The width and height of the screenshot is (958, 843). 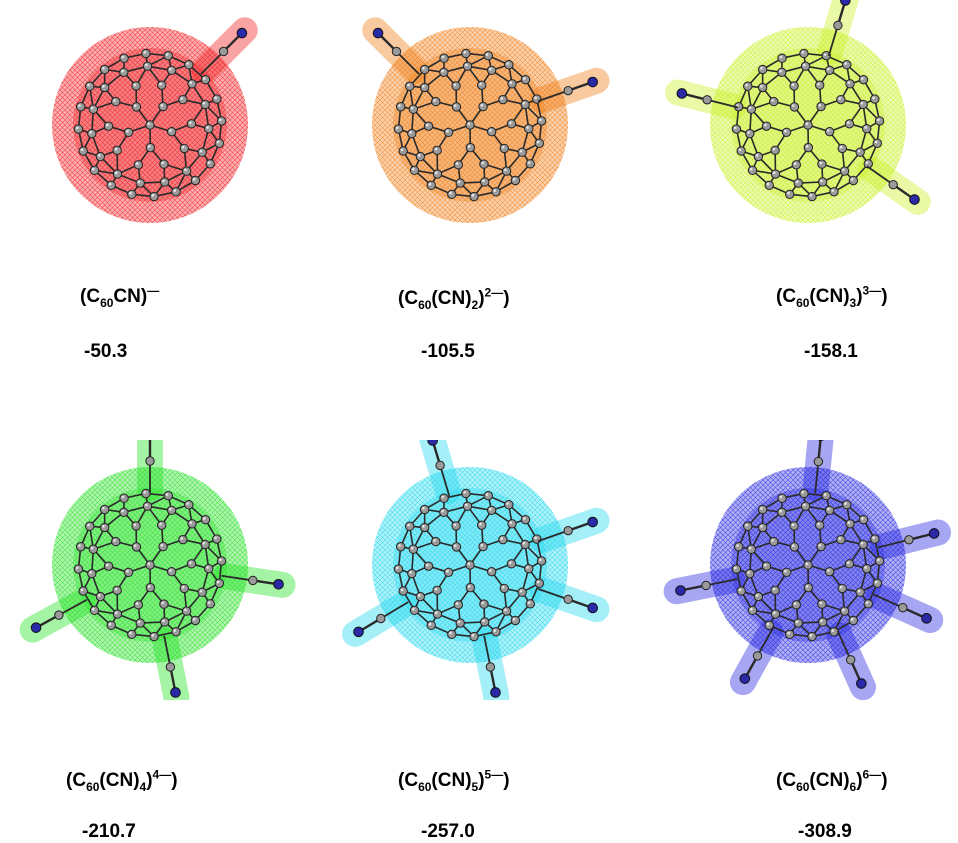 I want to click on molecule-c60cn, so click(x=150, y=130).